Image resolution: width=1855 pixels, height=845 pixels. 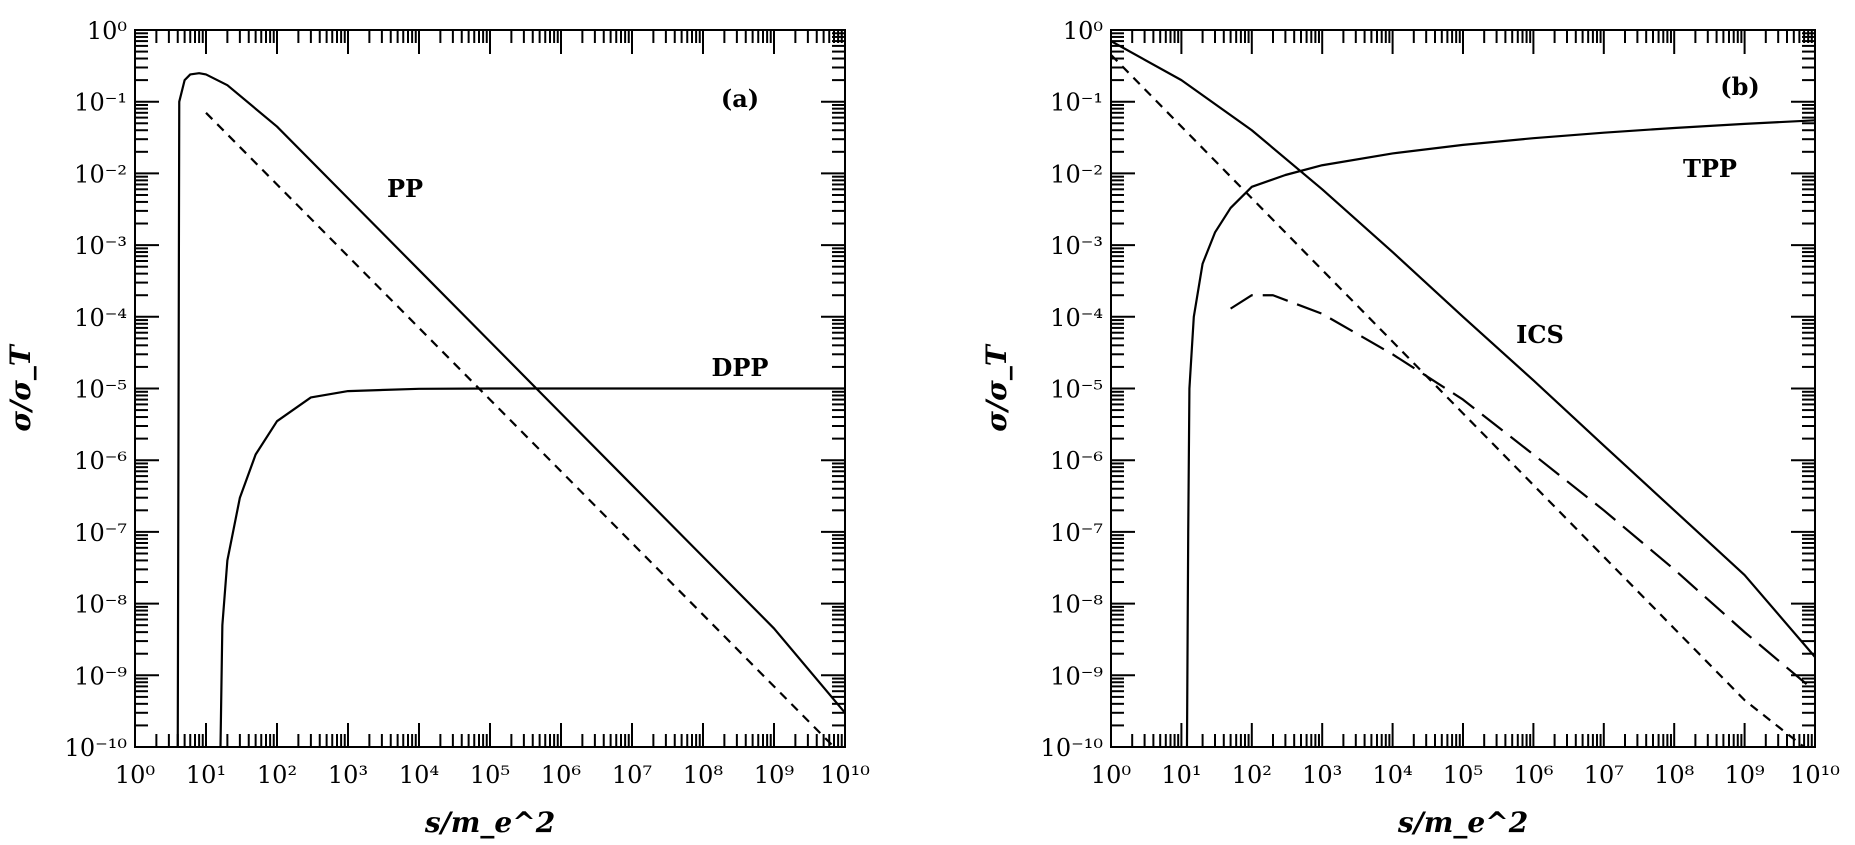 I want to click on panel-label: (b), so click(x=1740, y=86).